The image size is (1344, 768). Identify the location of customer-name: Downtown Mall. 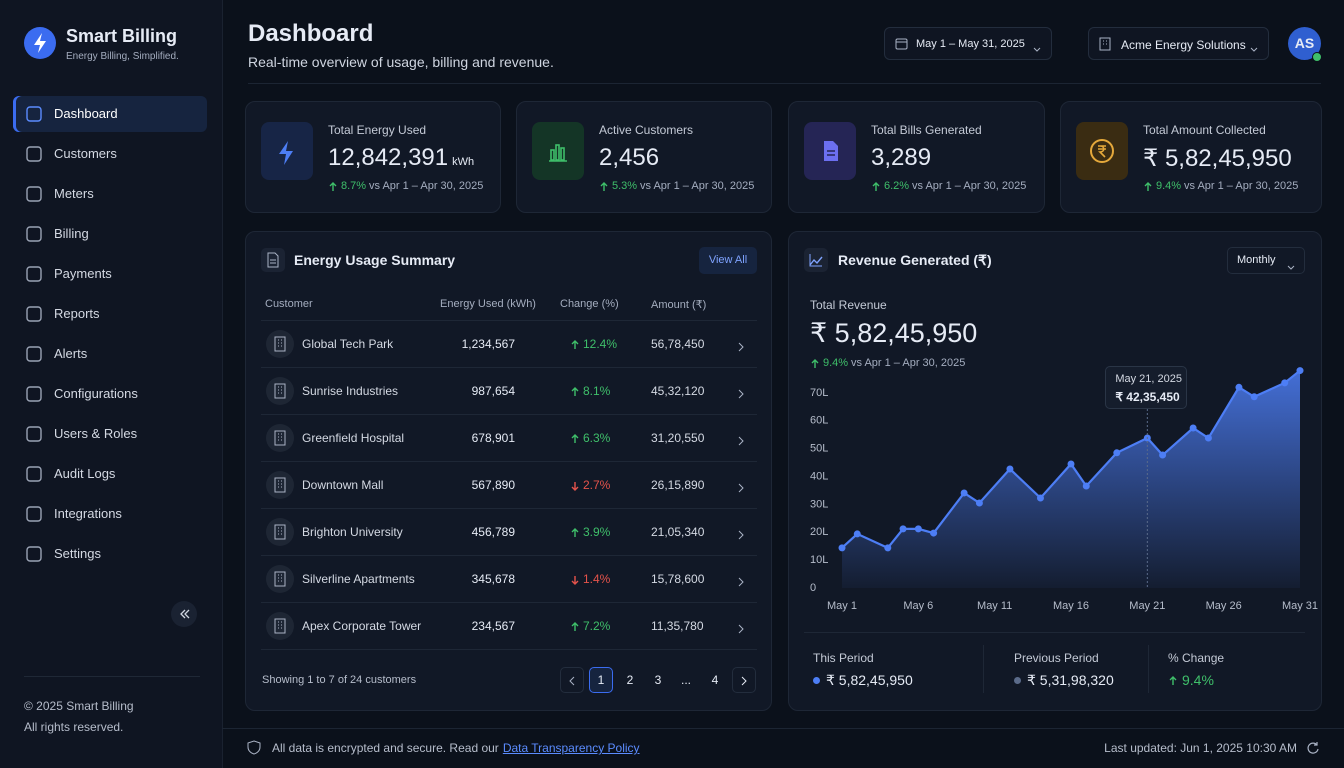
(343, 485).